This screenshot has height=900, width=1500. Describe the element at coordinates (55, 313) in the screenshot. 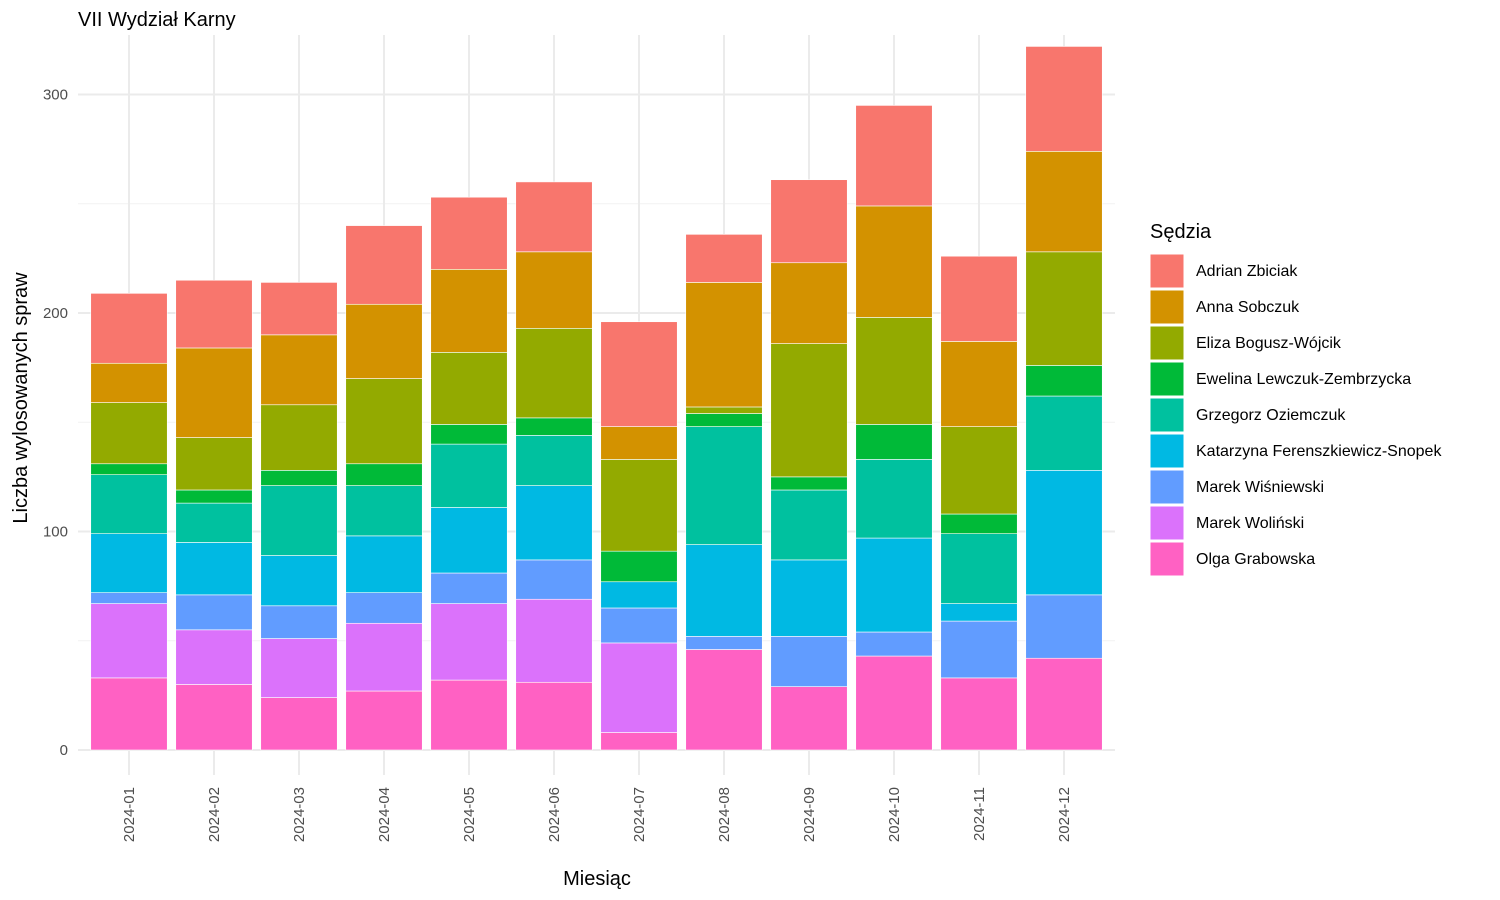

I see `y-tick-label: 200` at that location.